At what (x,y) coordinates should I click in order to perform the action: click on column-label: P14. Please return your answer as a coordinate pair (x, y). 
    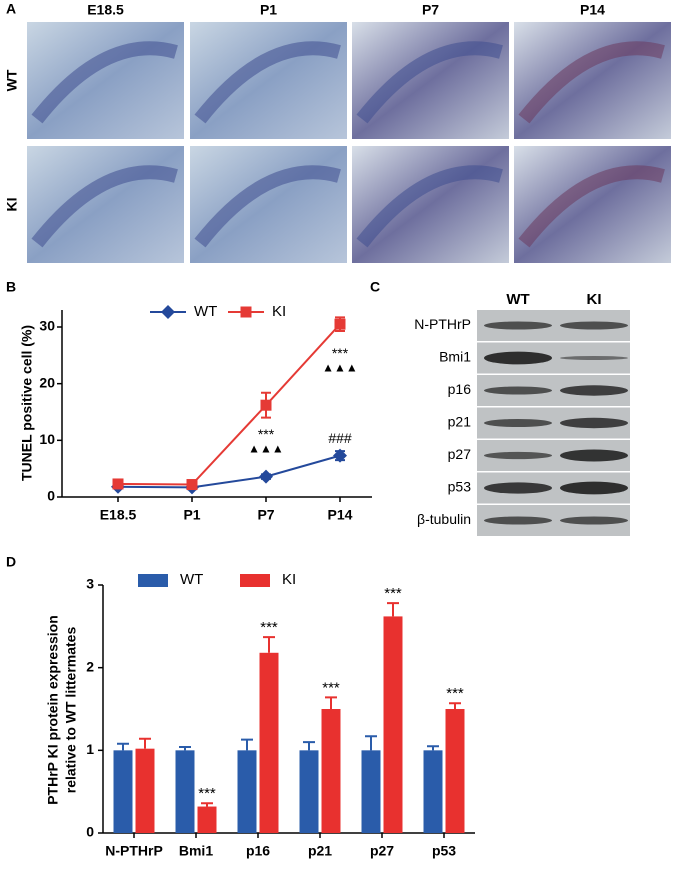
    Looking at the image, I should click on (592, 10).